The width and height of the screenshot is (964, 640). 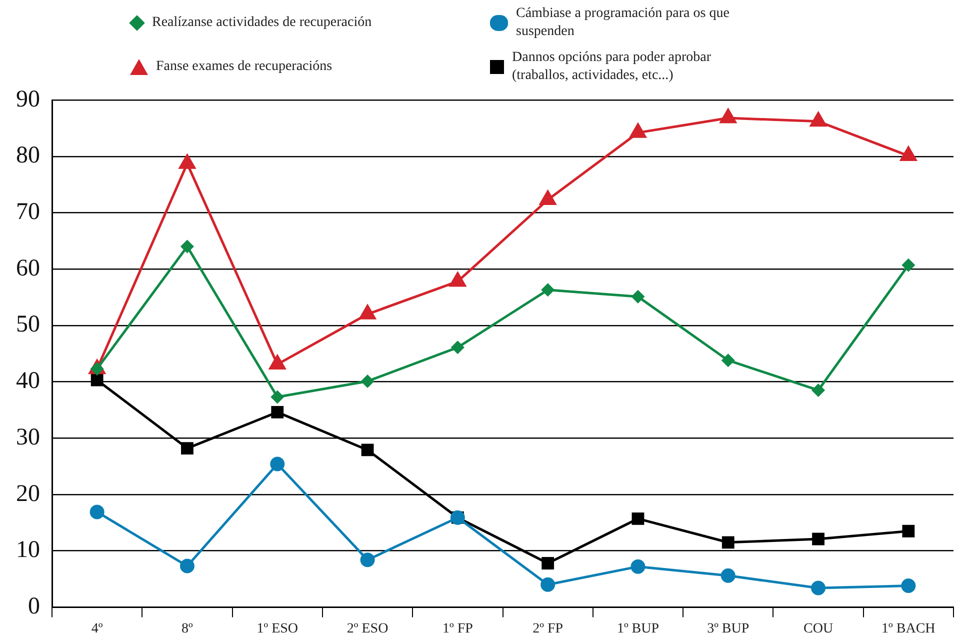 What do you see at coordinates (458, 628) in the screenshot?
I see `x-tick-label: 1º FP` at bounding box center [458, 628].